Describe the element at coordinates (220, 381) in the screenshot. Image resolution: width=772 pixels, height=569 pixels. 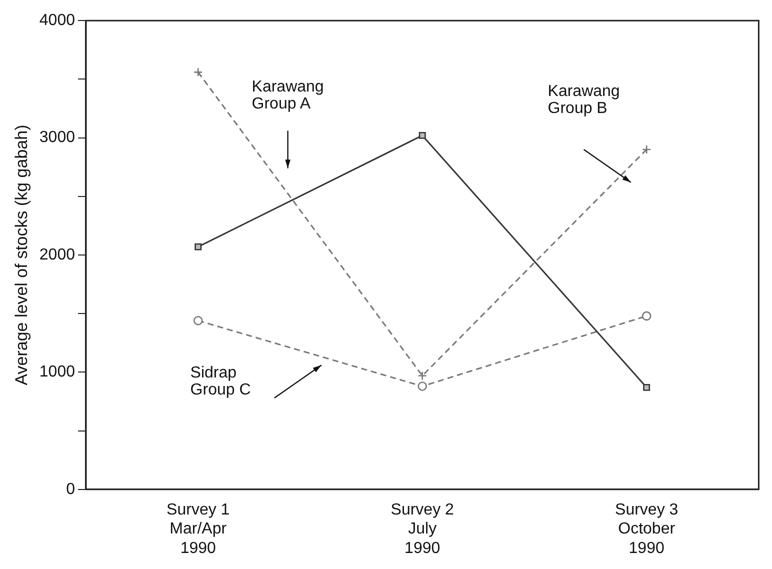
I see `series-label: Sidrap Group C` at that location.